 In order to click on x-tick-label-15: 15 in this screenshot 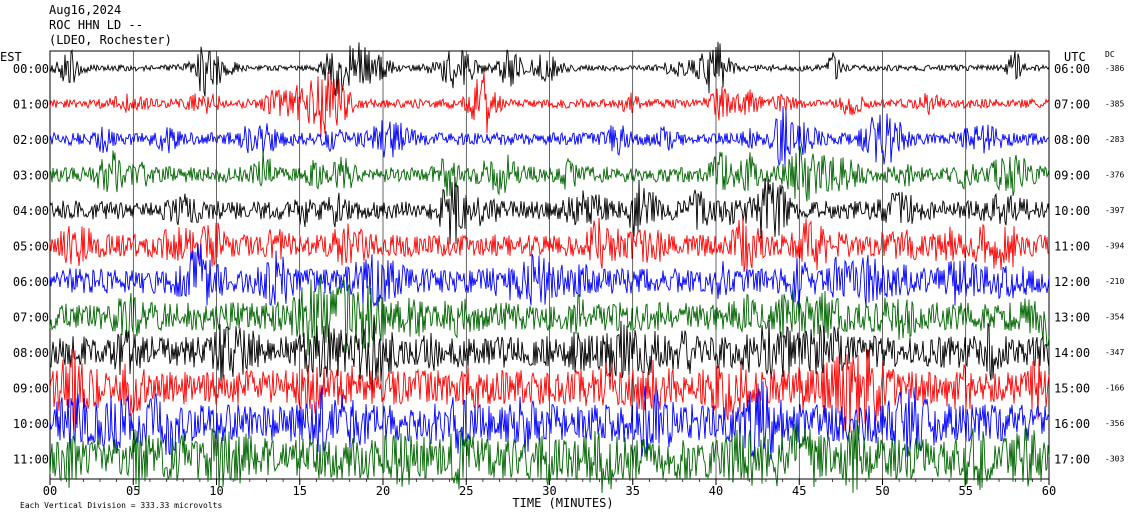, I will do `click(300, 491)`.